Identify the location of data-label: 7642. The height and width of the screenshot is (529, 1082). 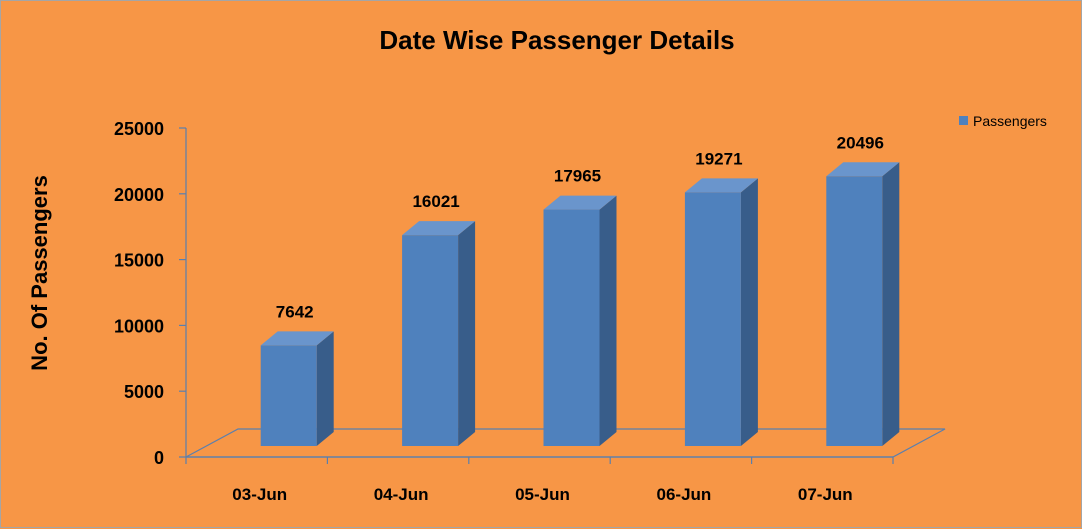
(295, 311).